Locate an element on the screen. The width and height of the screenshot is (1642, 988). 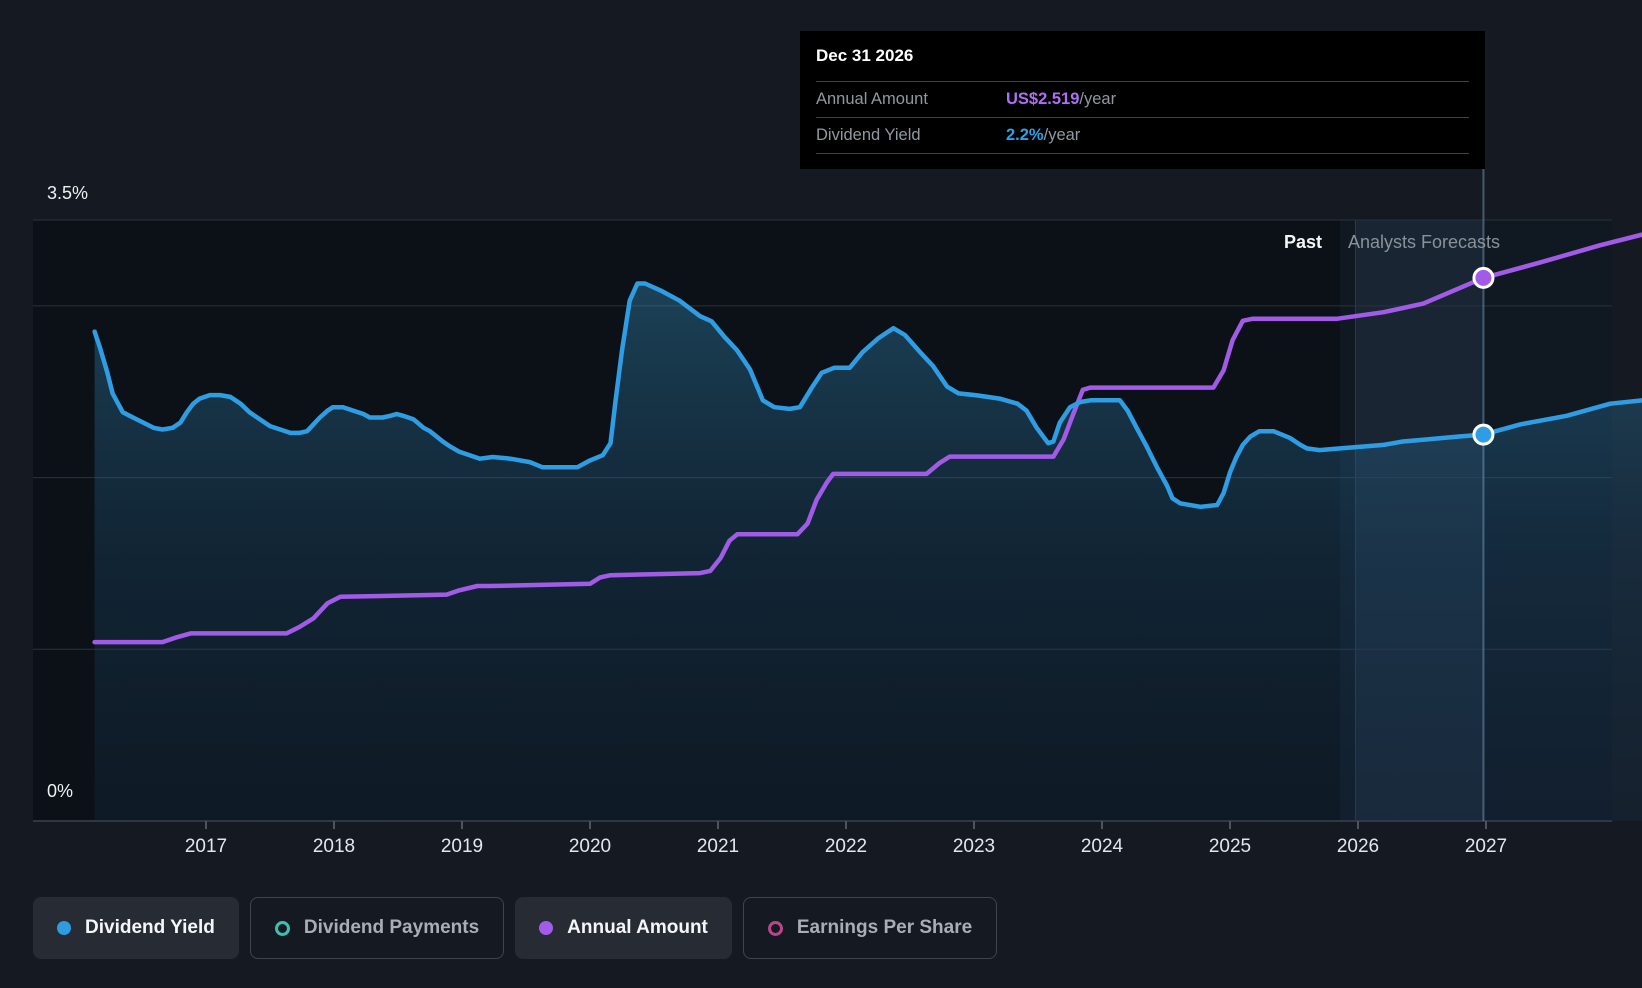
y-axis-max-label: 3.5% is located at coordinates (68, 193).